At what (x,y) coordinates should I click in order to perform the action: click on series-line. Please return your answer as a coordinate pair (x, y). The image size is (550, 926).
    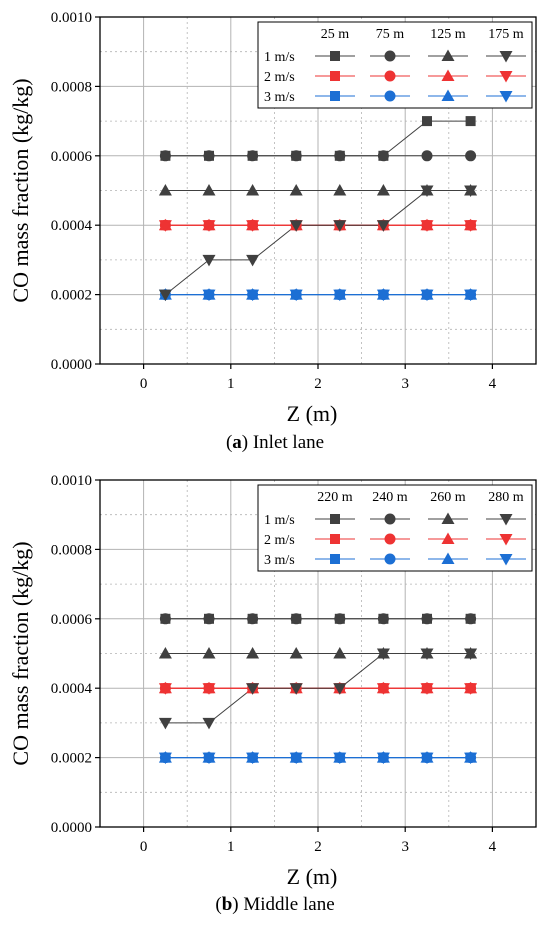
    Looking at the image, I should click on (318, 242).